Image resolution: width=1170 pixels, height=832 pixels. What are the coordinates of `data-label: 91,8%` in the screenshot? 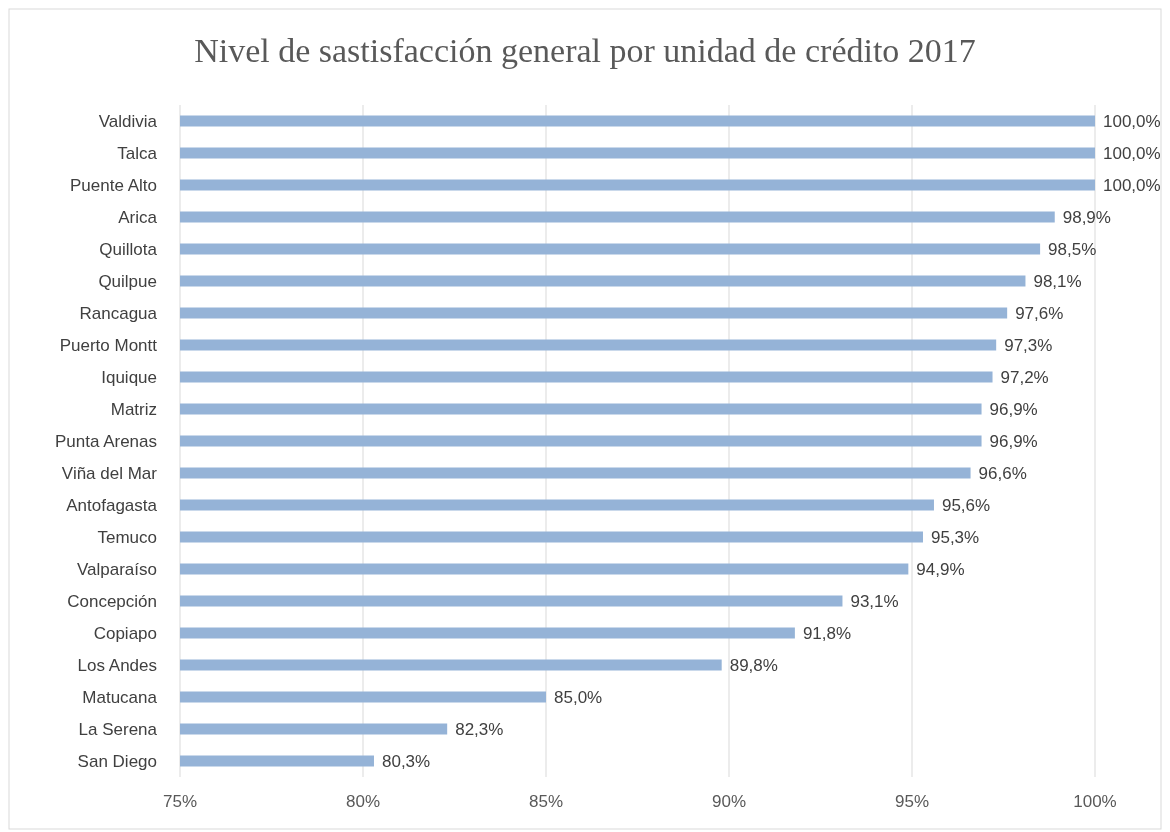 It's located at (827, 633).